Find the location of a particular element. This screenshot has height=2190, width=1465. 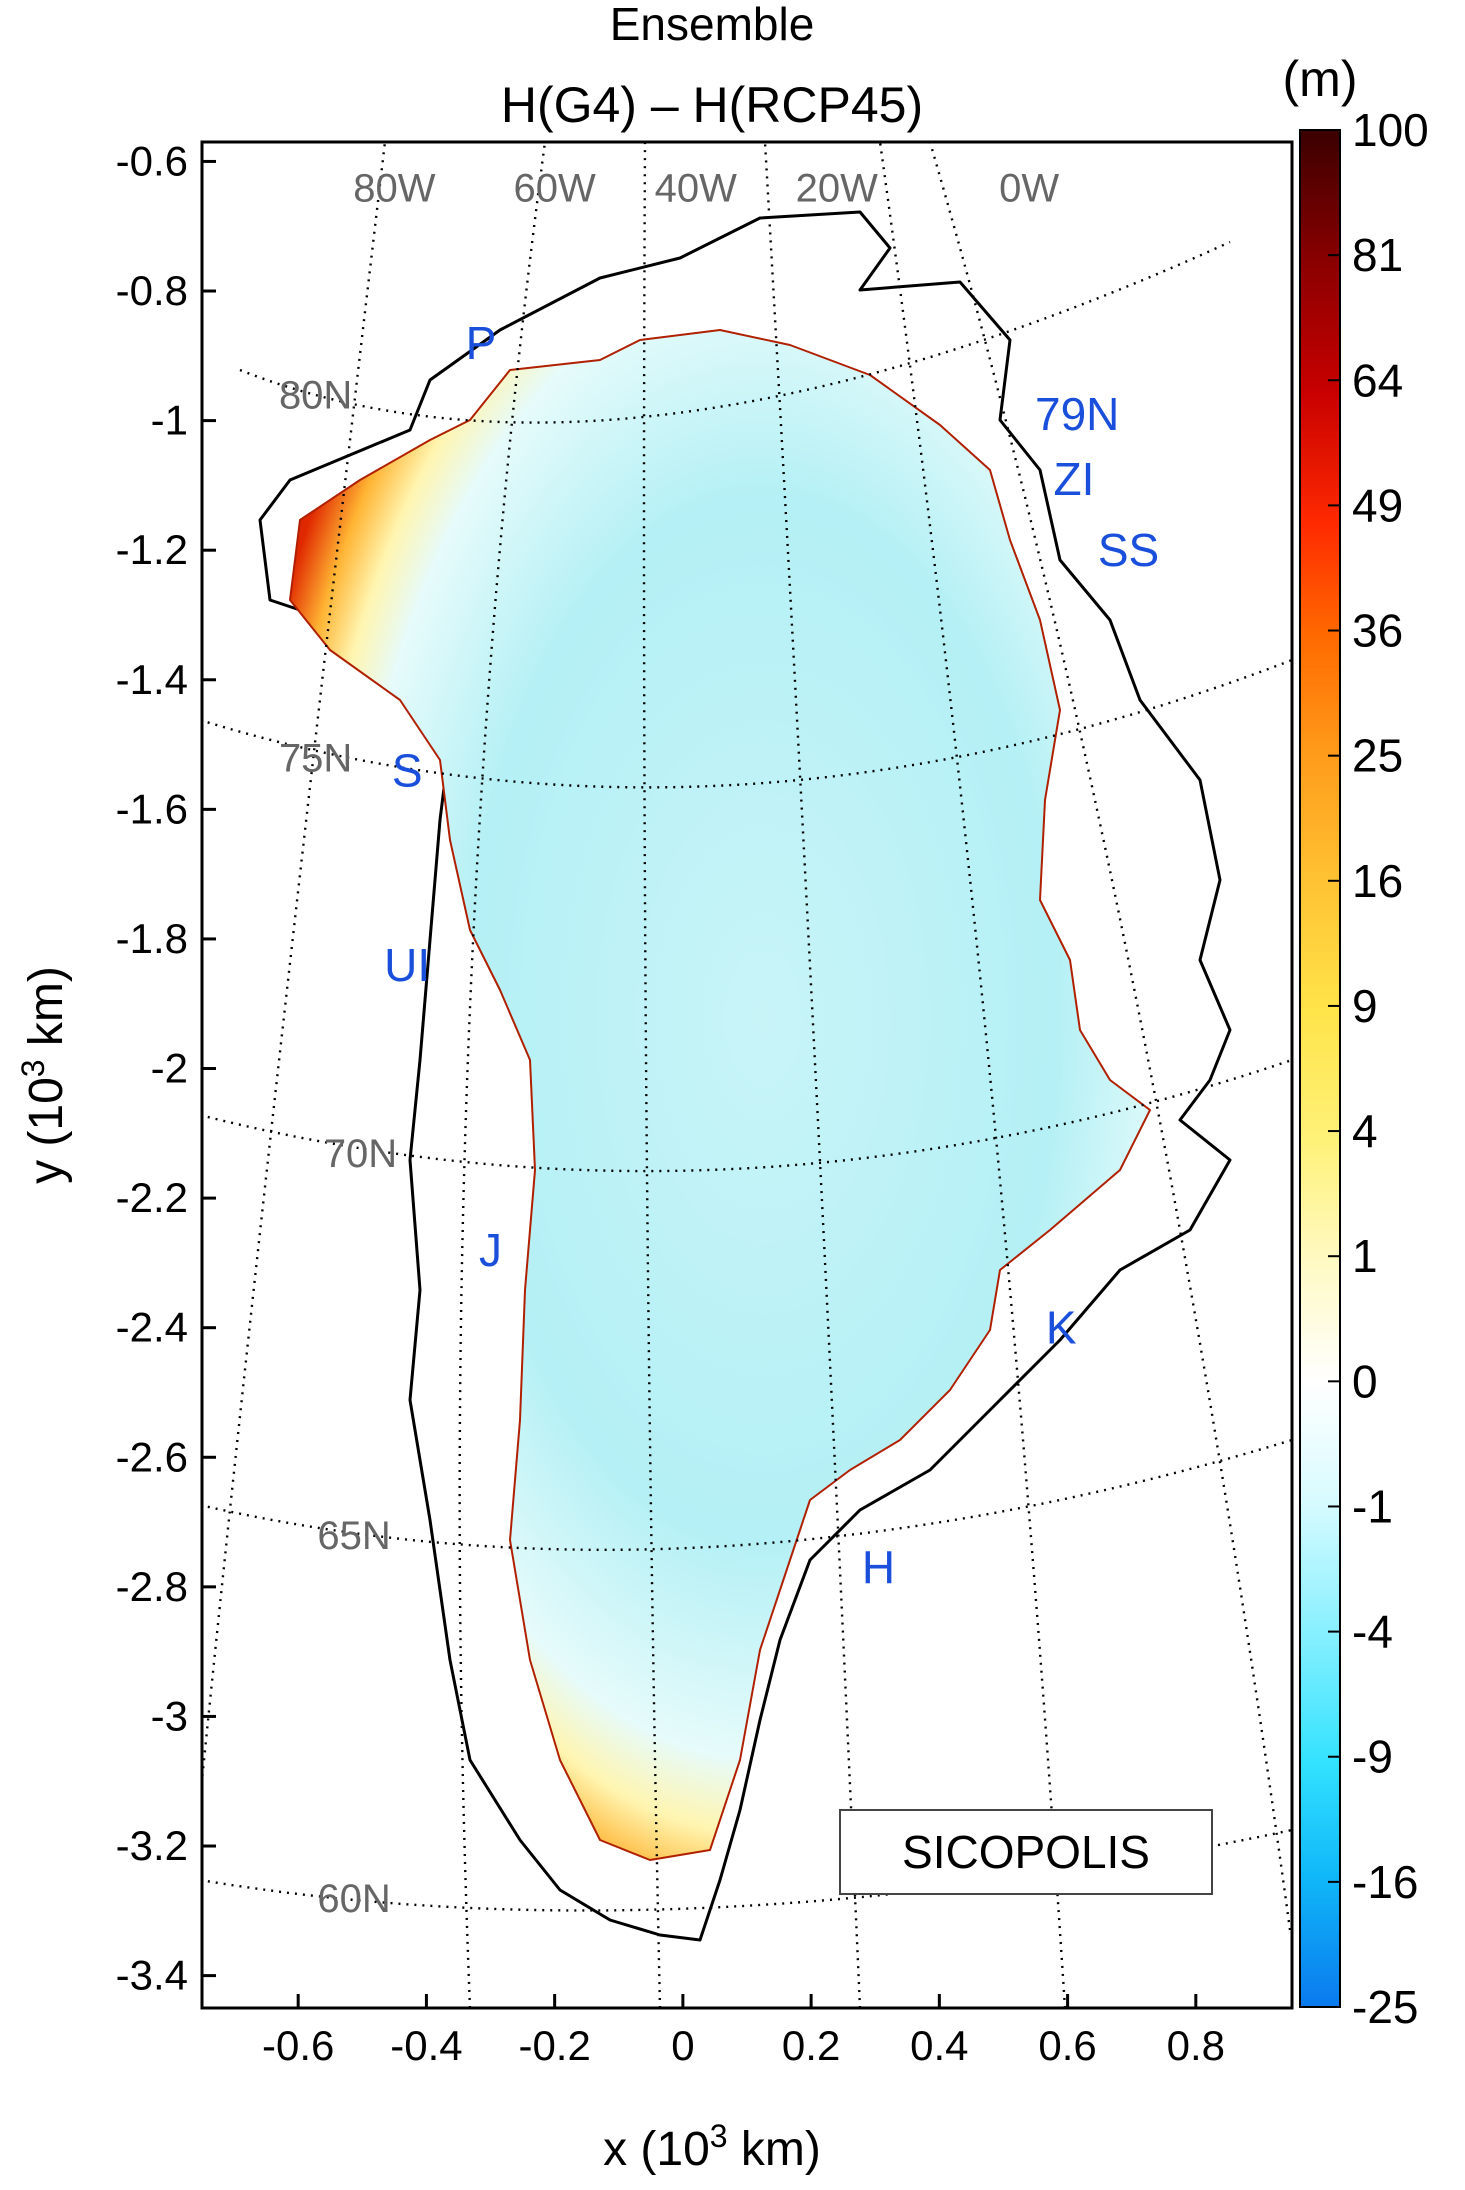

region-label: ZI is located at coordinates (1074, 479).